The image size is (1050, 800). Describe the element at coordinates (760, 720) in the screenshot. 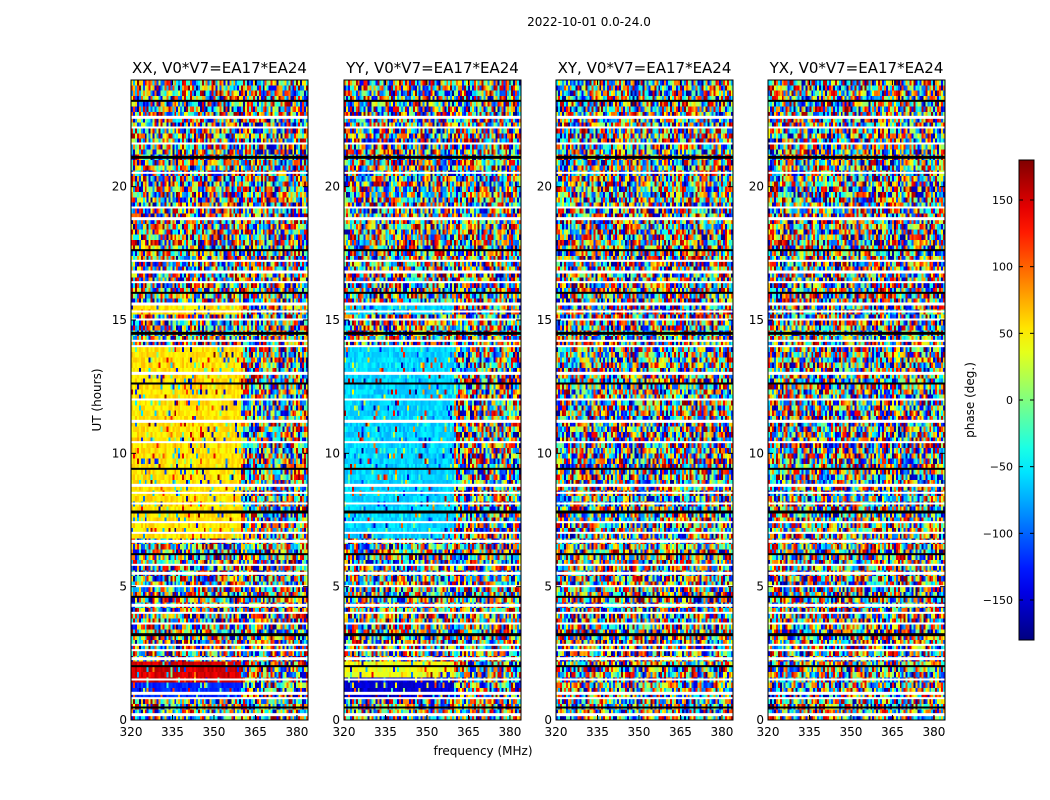

I see `y-tick-label: 0` at that location.